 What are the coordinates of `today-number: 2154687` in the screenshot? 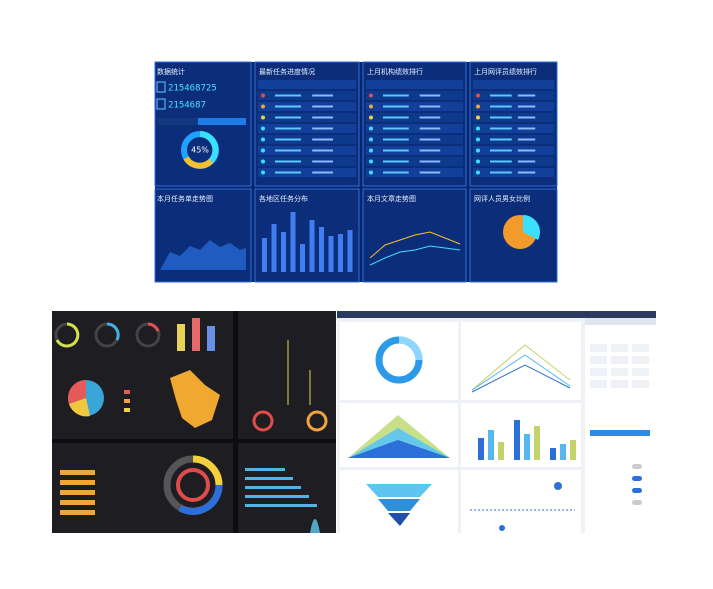 It's located at (187, 106).